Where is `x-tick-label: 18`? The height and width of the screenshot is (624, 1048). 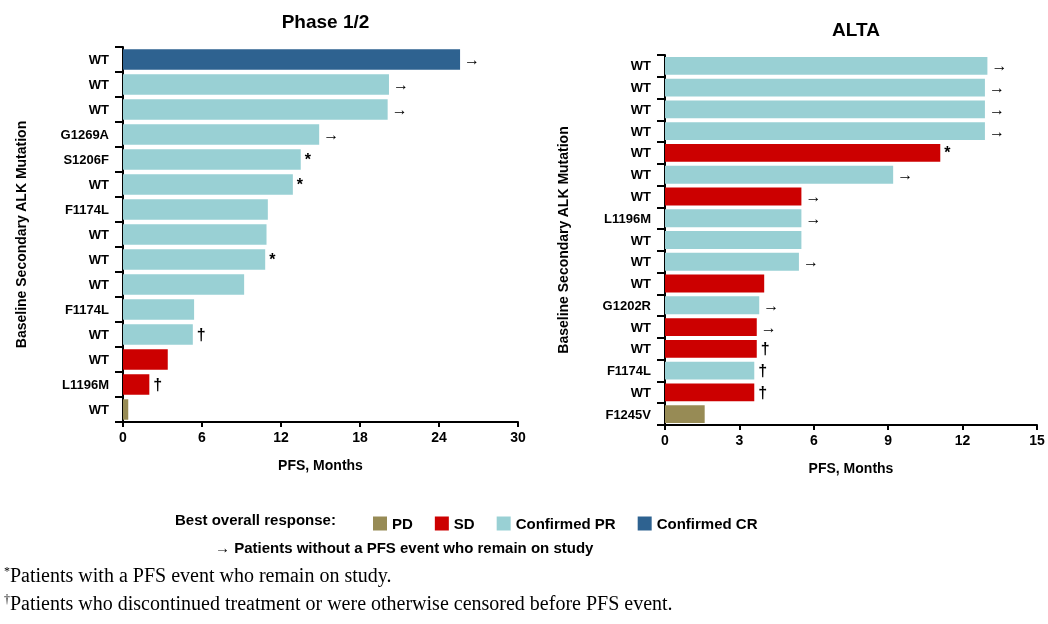 x-tick-label: 18 is located at coordinates (360, 437).